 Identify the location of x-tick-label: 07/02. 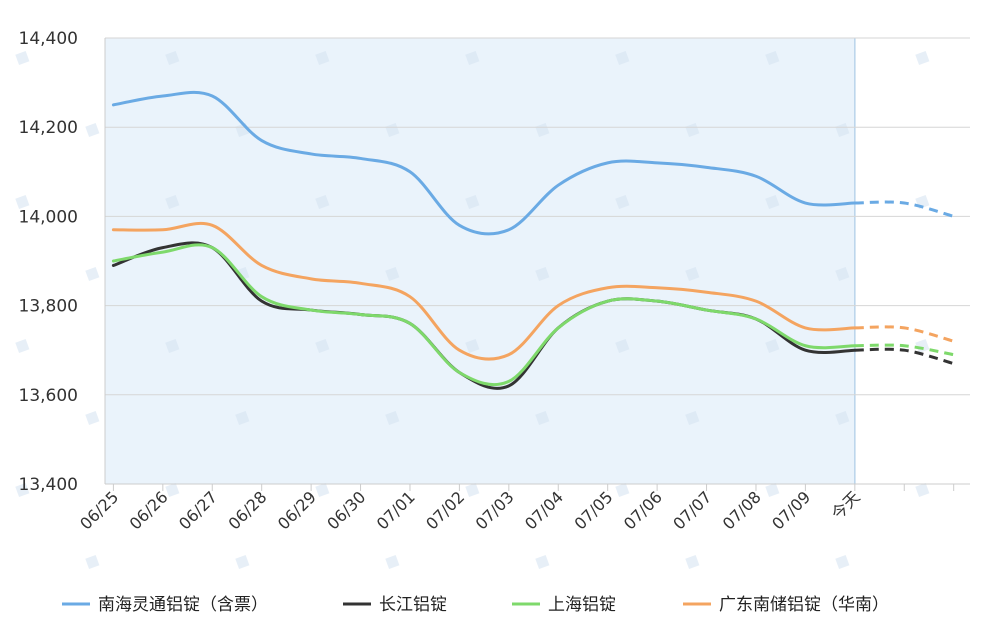
(445, 510).